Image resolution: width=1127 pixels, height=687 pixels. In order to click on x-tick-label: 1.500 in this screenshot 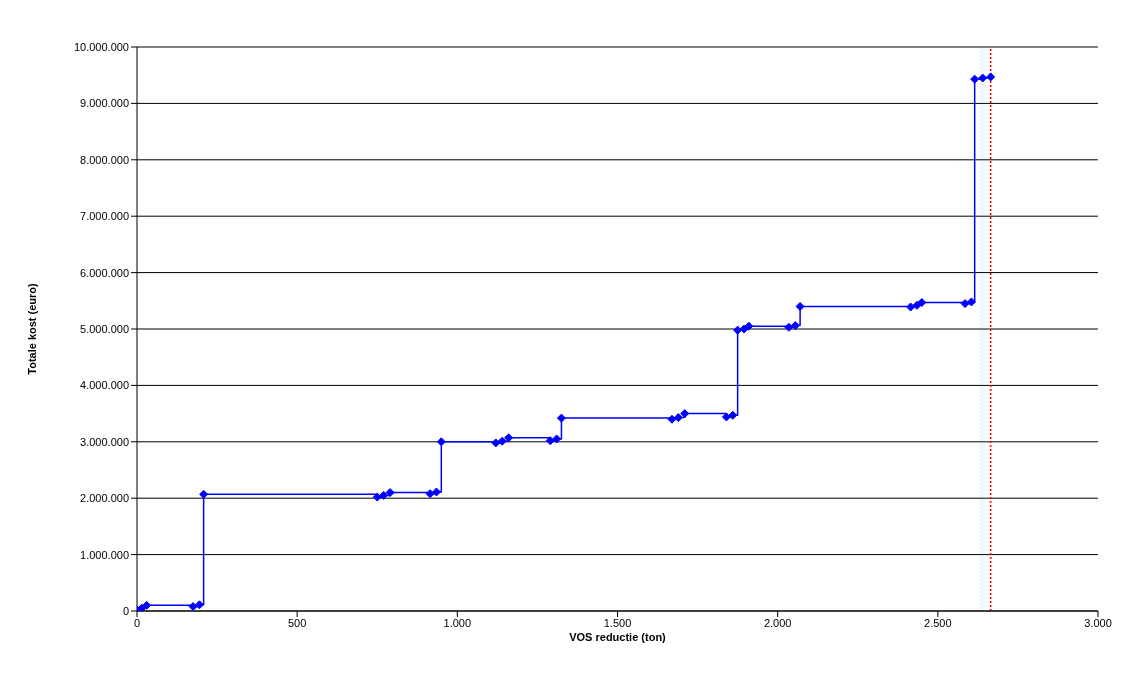, I will do `click(617, 622)`.